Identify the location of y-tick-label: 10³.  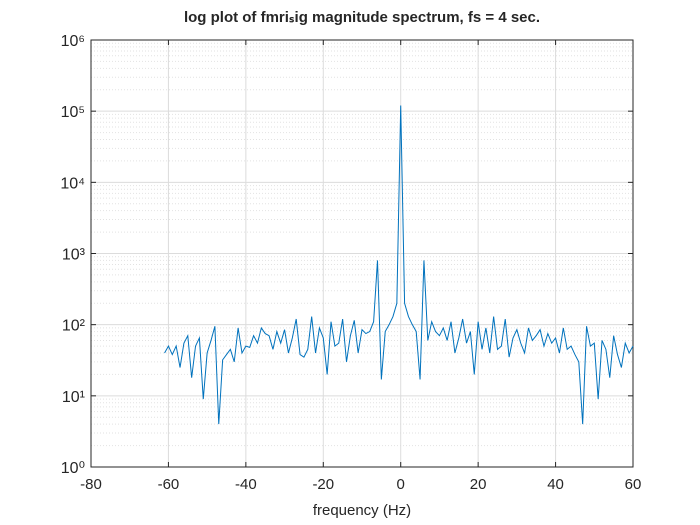
(74, 255).